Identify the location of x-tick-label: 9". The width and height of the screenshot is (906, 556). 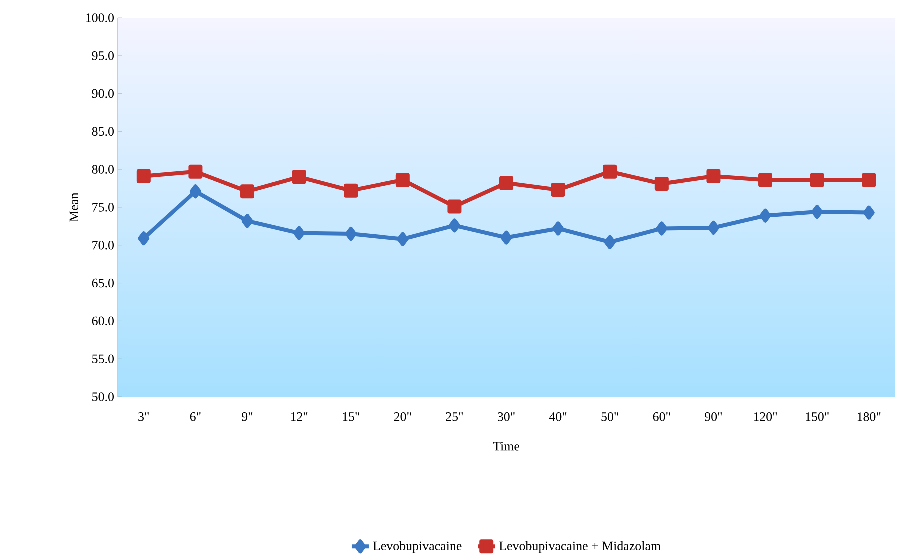
(247, 417).